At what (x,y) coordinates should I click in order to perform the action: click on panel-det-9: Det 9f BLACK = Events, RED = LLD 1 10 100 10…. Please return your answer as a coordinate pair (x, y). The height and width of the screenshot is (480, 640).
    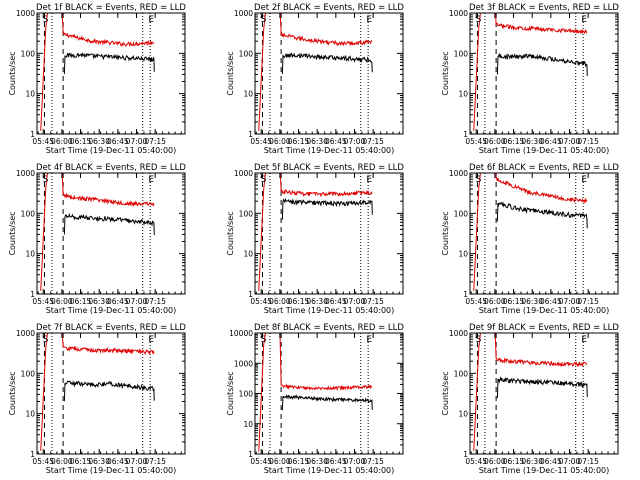
    Looking at the image, I should click on (530, 399).